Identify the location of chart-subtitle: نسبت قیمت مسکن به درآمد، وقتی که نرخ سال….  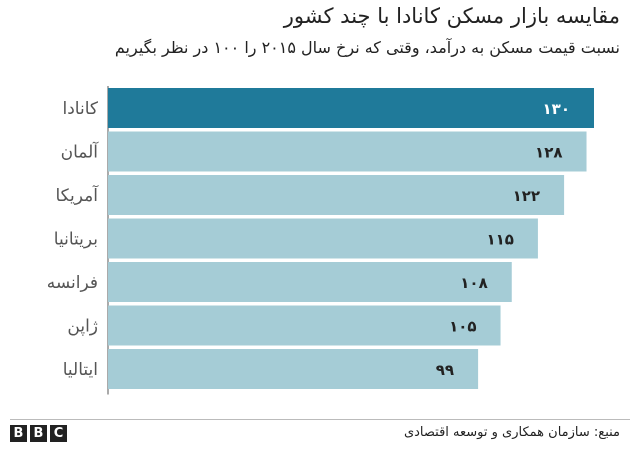
(367, 47).